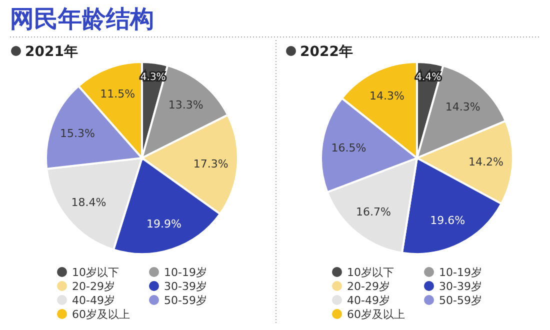 This screenshot has width=550, height=330. Describe the element at coordinates (82, 19) in the screenshot. I see `text: 网民年龄结构` at that location.